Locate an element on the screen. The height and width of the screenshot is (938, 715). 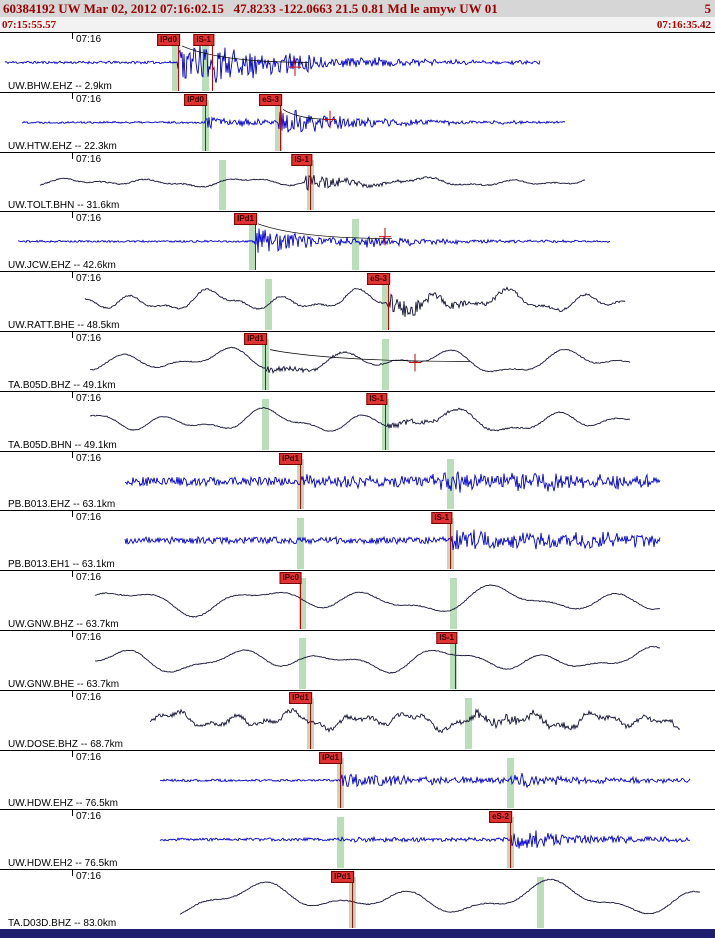
station-label: UW.BHW.EHZ -- 2.9km is located at coordinates (60, 86).